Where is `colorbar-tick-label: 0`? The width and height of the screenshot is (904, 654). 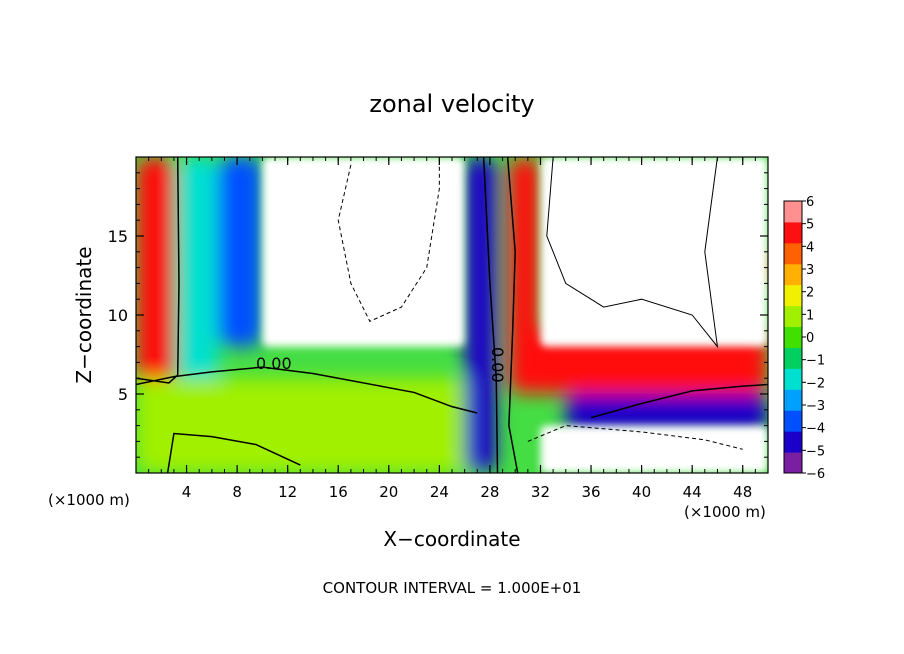 colorbar-tick-label: 0 is located at coordinates (810, 338).